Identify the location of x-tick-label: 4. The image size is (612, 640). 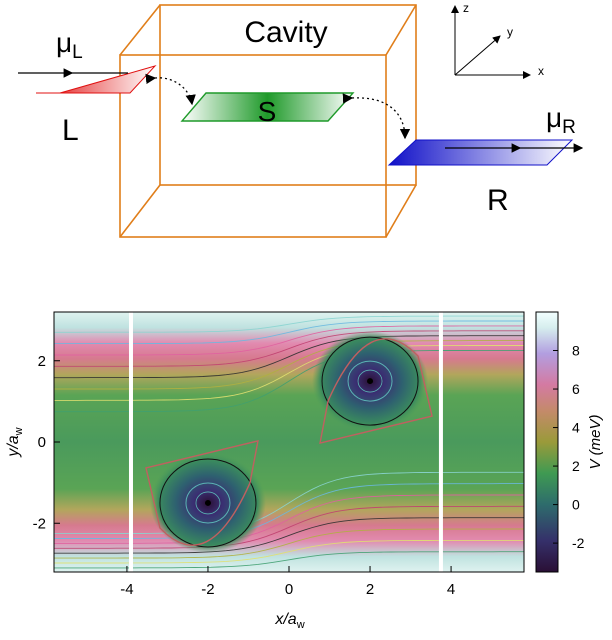
(451, 589).